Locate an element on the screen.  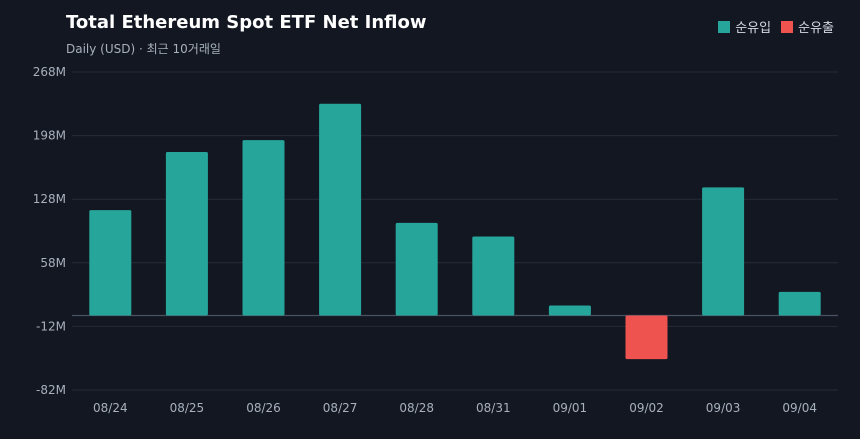
x-tick-label: 09/03 is located at coordinates (723, 408).